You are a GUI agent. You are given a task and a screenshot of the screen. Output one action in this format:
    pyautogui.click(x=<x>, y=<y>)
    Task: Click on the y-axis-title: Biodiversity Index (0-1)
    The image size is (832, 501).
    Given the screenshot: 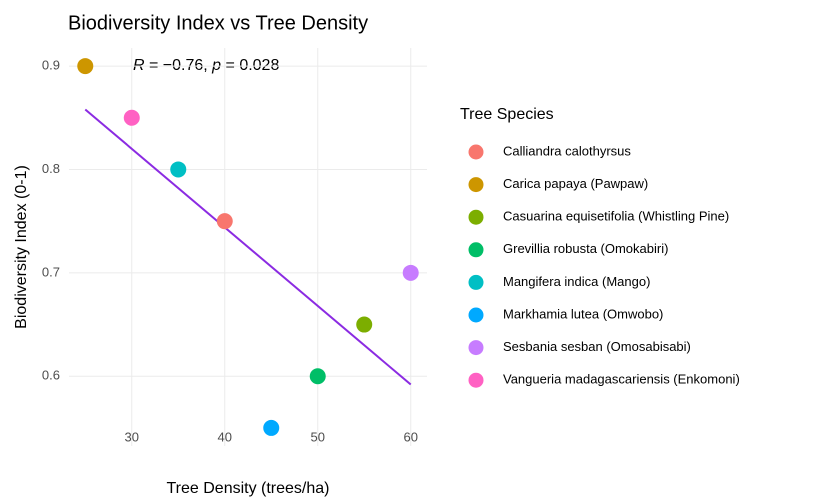 What is the action you would take?
    pyautogui.click(x=21, y=247)
    